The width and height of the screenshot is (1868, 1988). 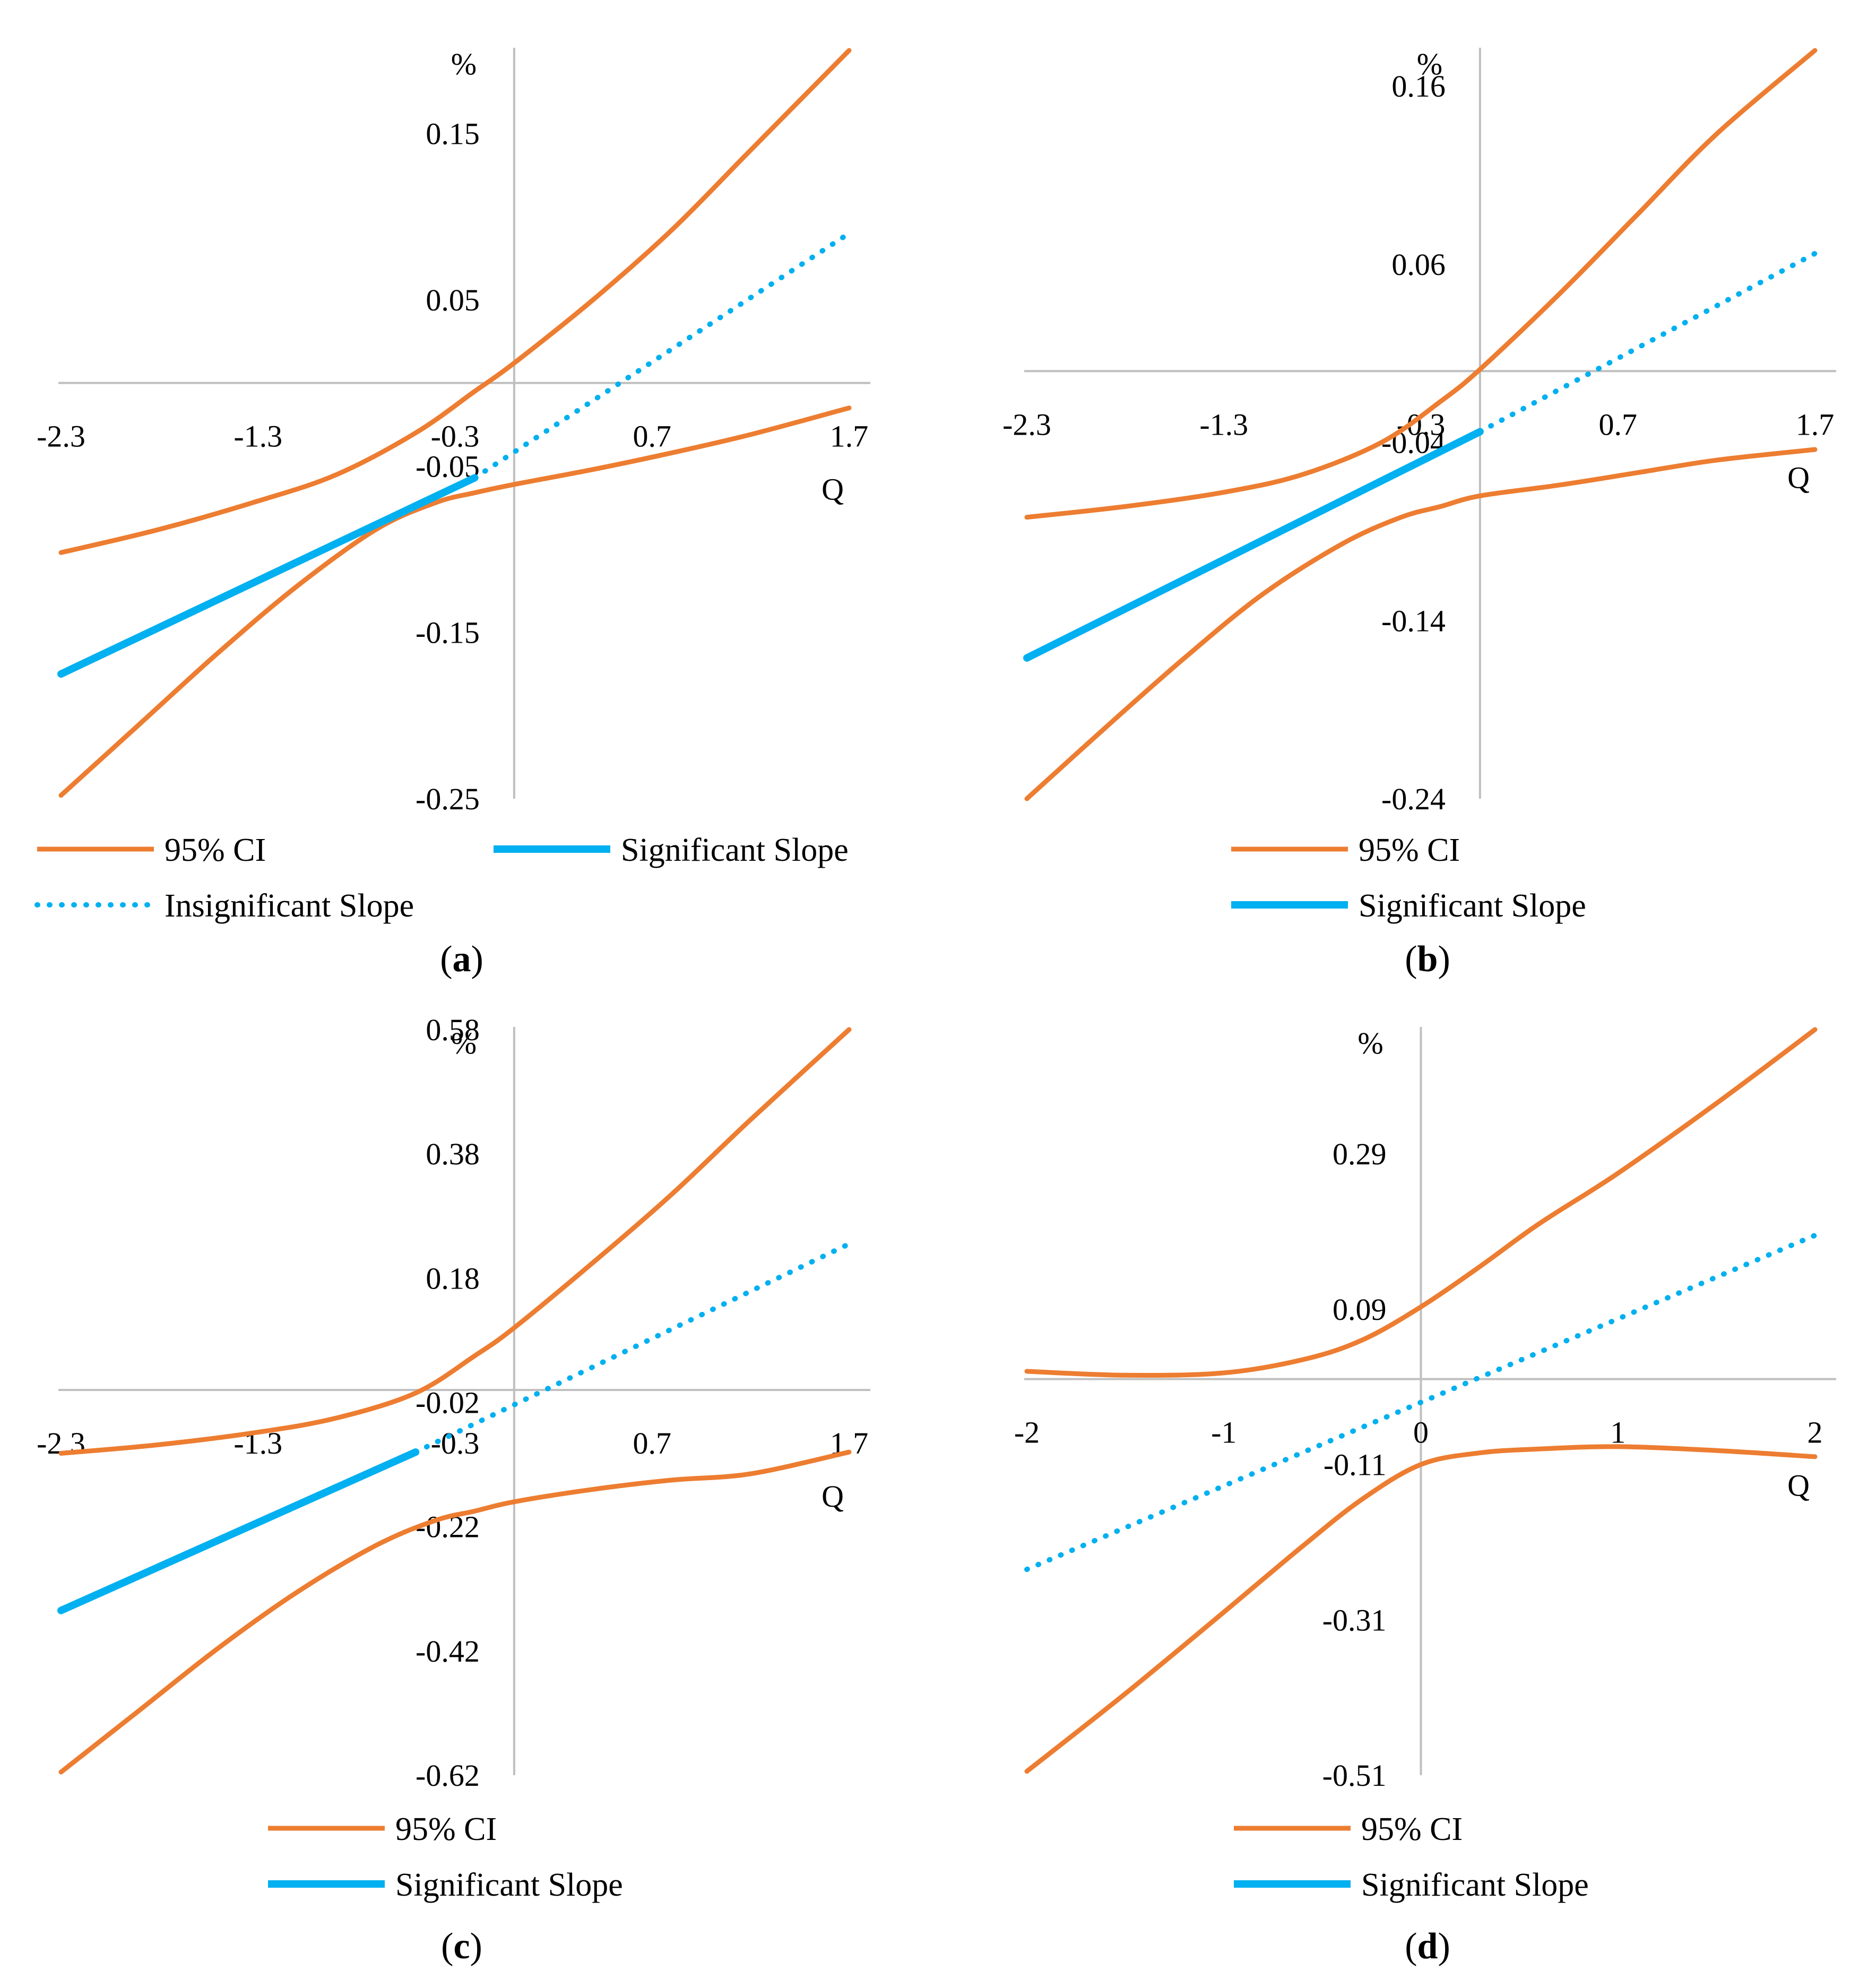 What do you see at coordinates (1223, 1432) in the screenshot?
I see `x-tick-label: -1` at bounding box center [1223, 1432].